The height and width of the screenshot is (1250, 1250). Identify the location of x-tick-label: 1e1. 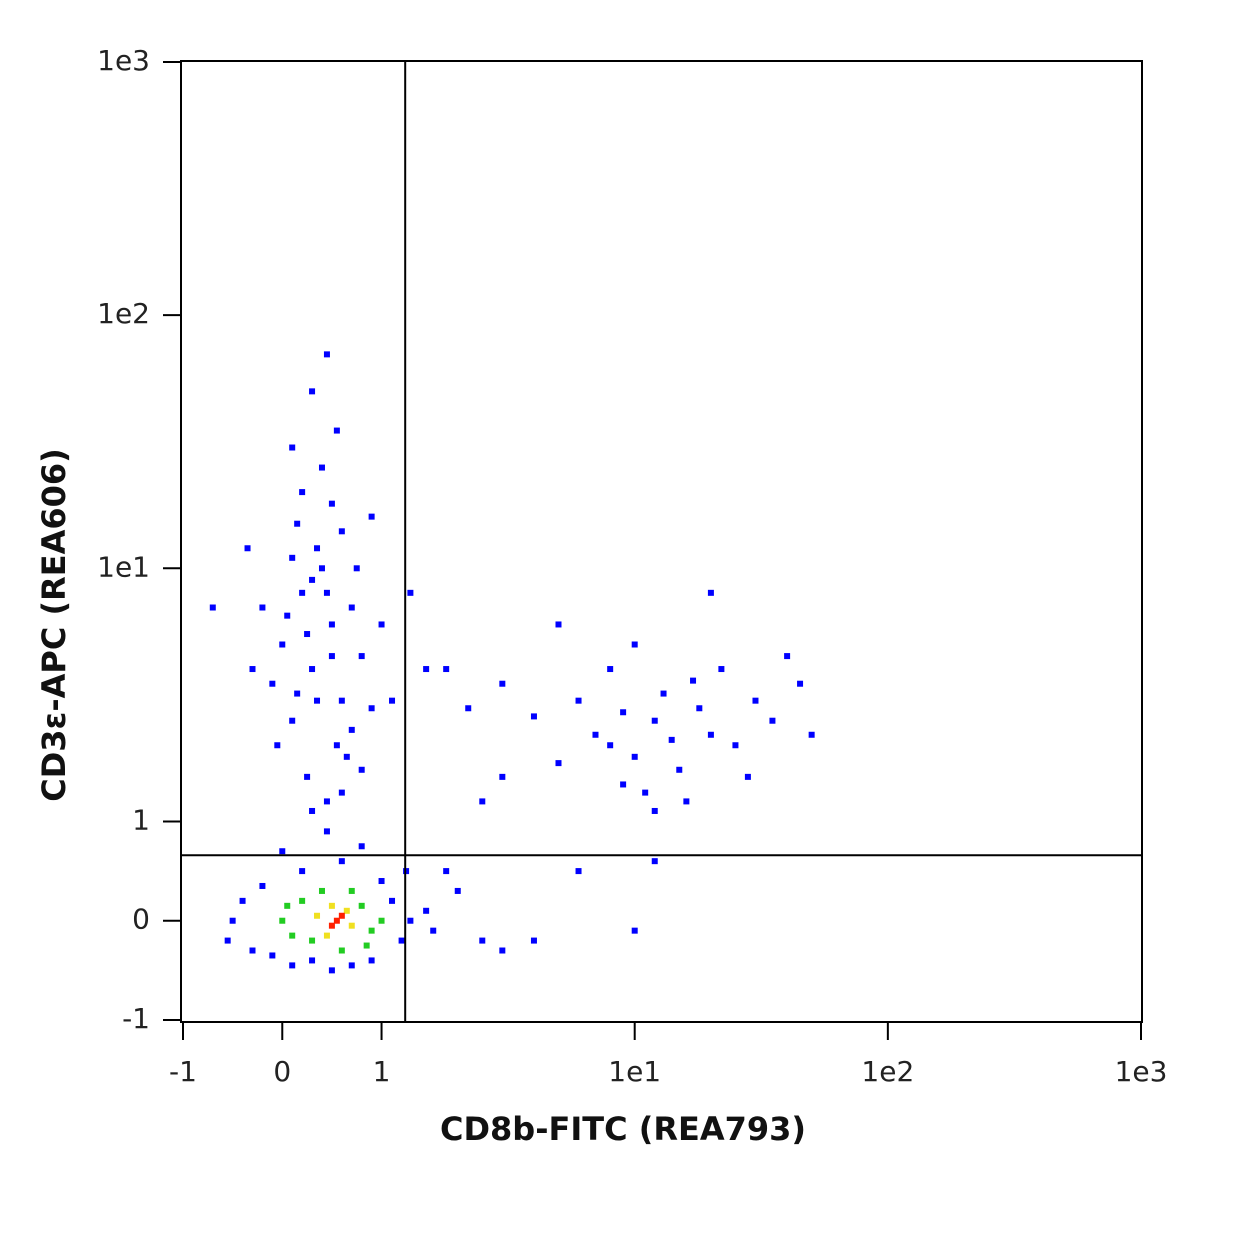
(634, 1071).